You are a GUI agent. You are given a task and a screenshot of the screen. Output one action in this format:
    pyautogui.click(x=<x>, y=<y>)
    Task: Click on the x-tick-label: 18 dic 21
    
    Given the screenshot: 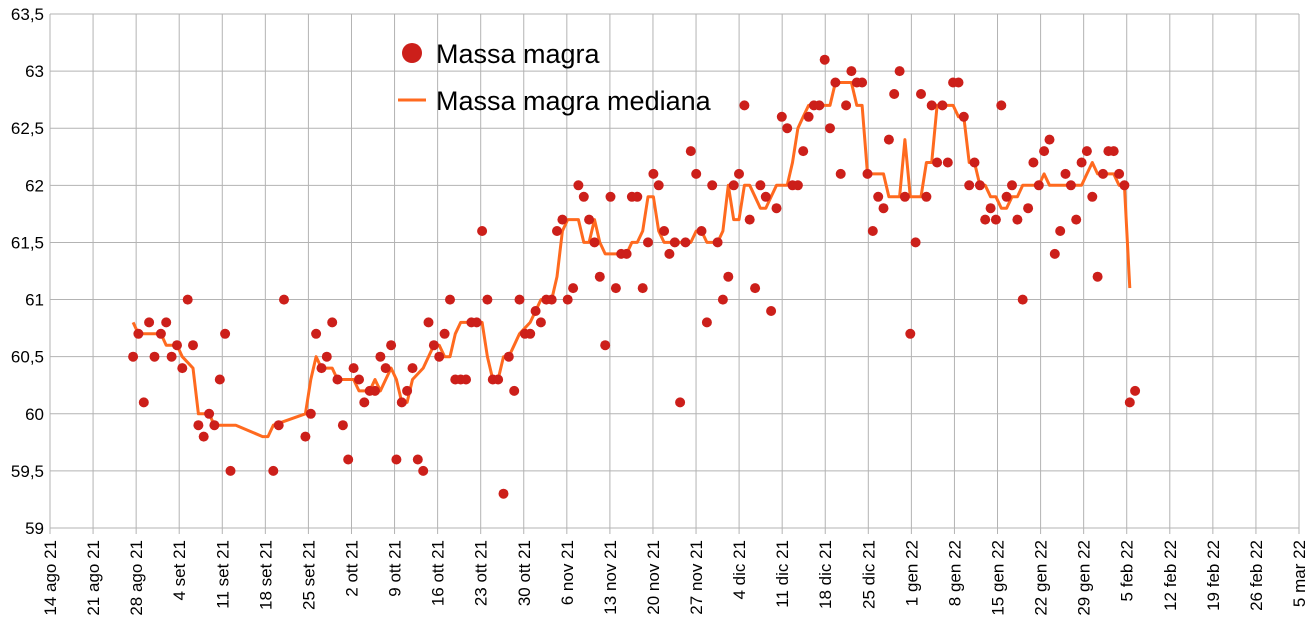 What is the action you would take?
    pyautogui.click(x=825, y=574)
    